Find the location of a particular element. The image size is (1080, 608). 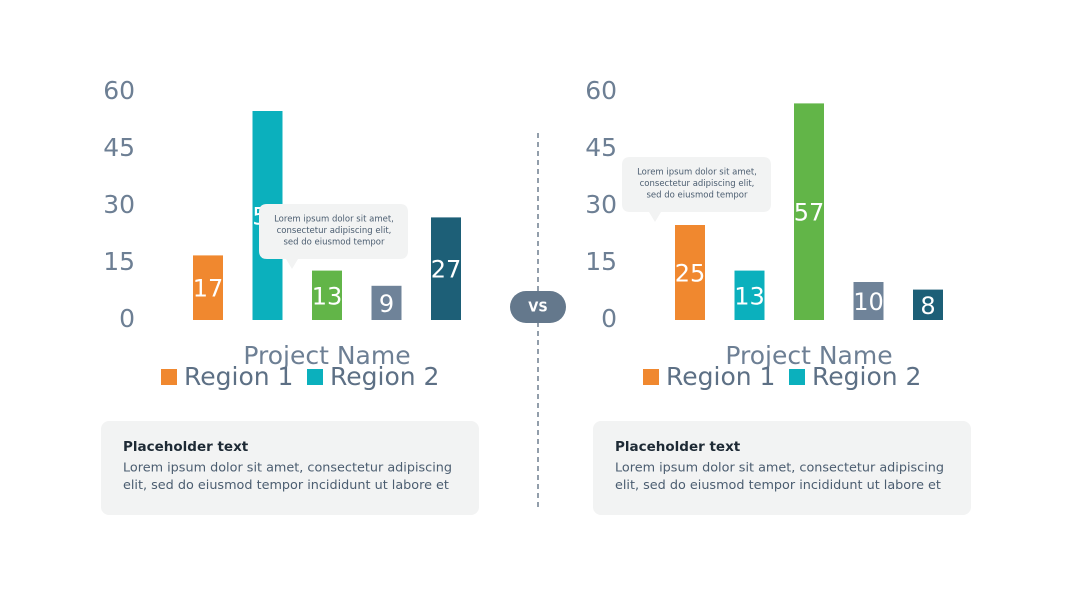

data-label: 27 is located at coordinates (446, 270).